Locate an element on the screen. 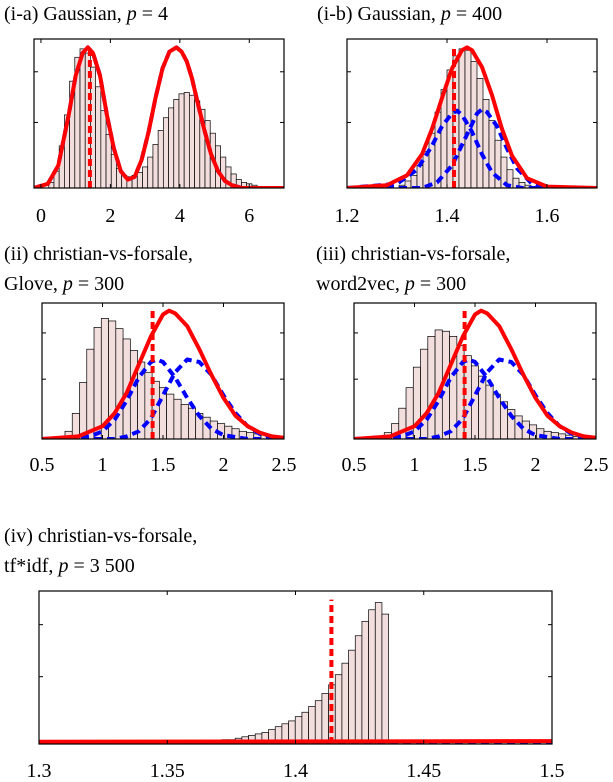  title-value: = 400 is located at coordinates (476, 14).